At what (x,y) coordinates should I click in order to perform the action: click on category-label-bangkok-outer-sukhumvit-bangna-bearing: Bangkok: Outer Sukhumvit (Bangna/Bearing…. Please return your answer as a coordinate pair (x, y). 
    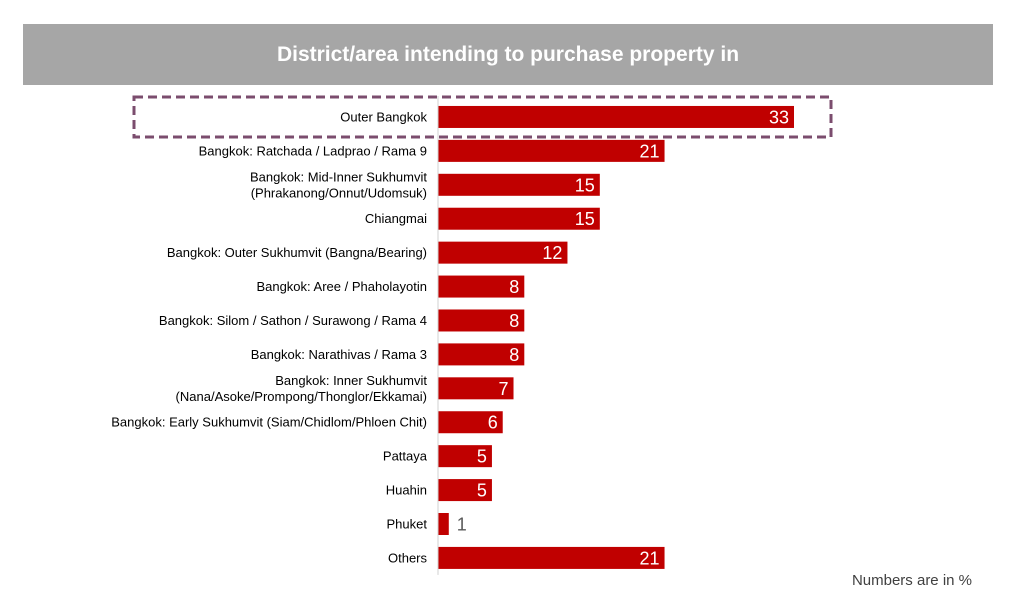
    Looking at the image, I should click on (297, 252).